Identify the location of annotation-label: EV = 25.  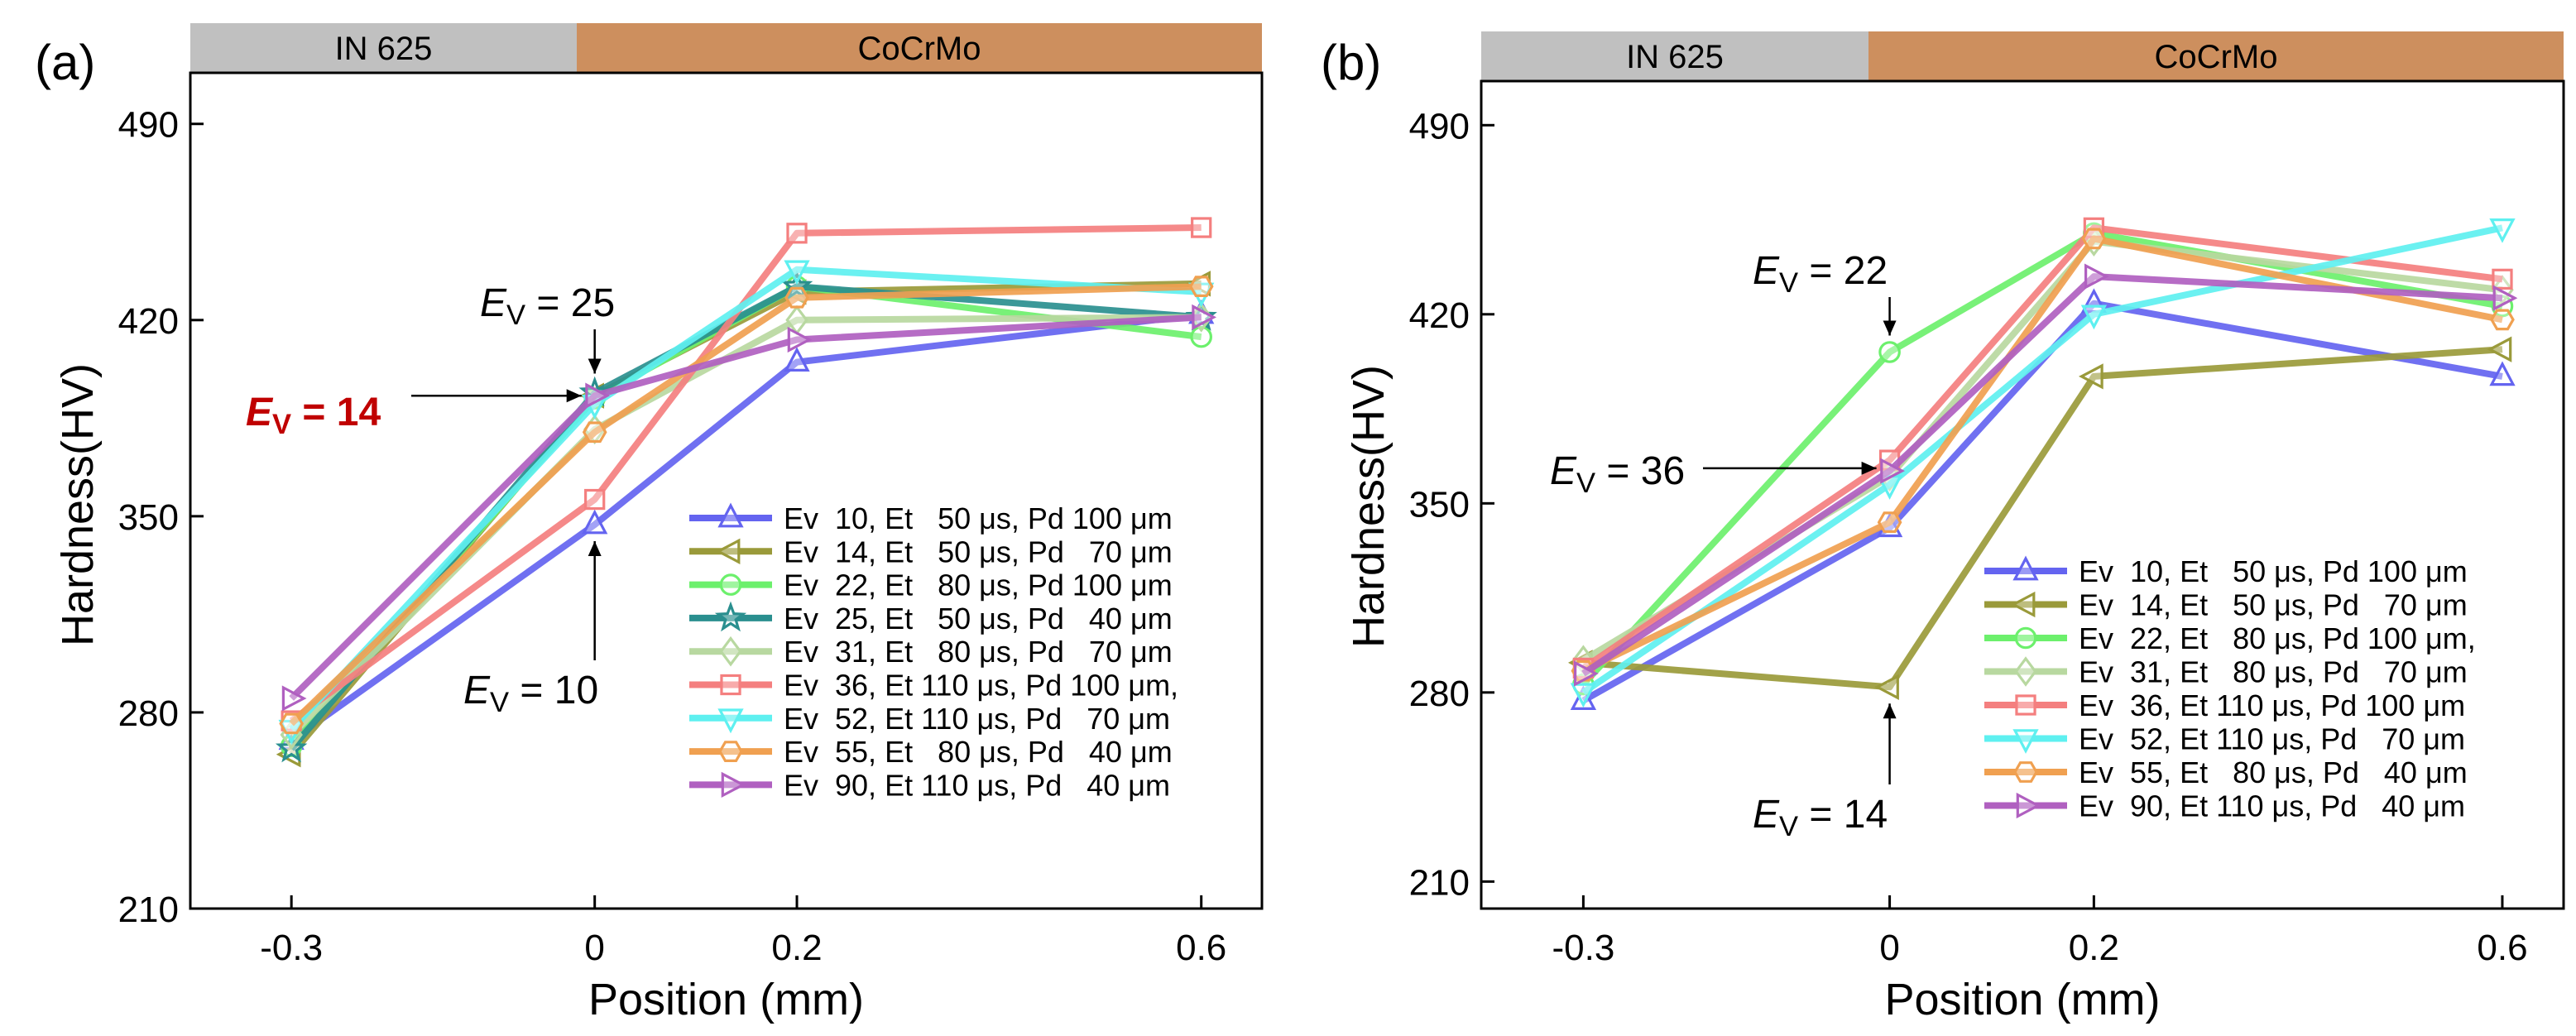
(548, 306).